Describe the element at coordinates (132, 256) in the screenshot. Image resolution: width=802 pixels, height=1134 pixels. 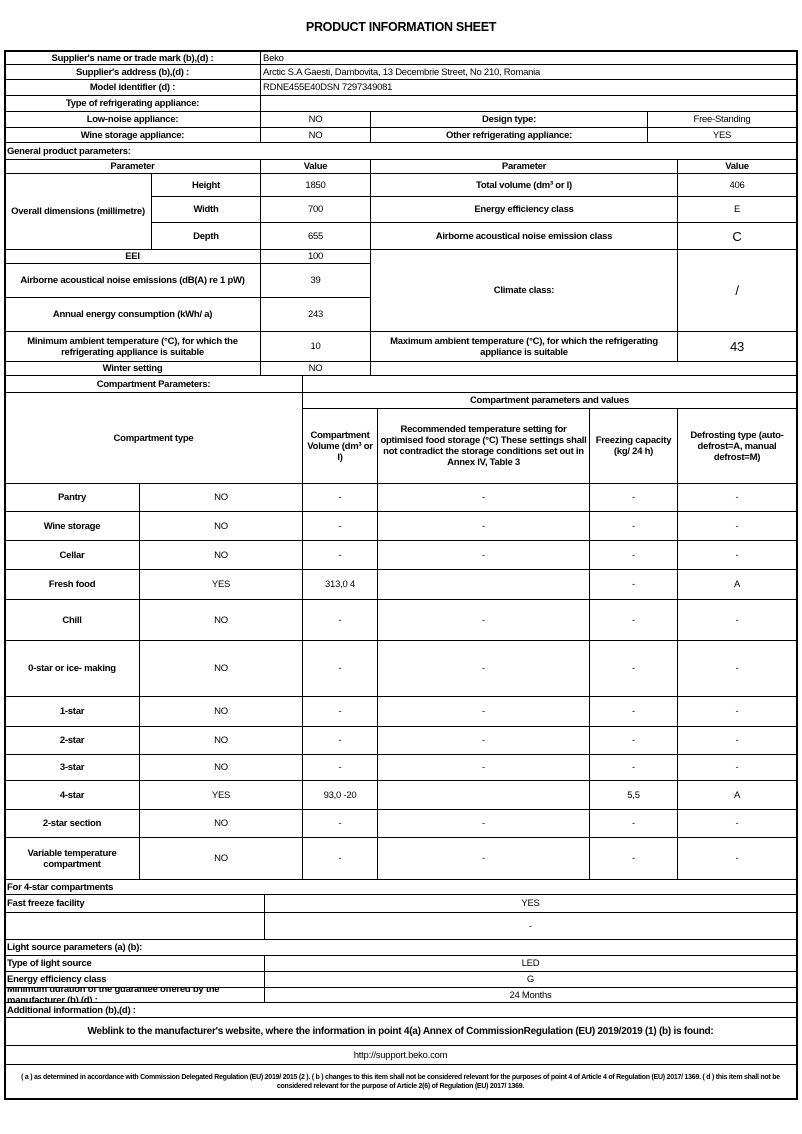
I see `eei-label: EEI` at that location.